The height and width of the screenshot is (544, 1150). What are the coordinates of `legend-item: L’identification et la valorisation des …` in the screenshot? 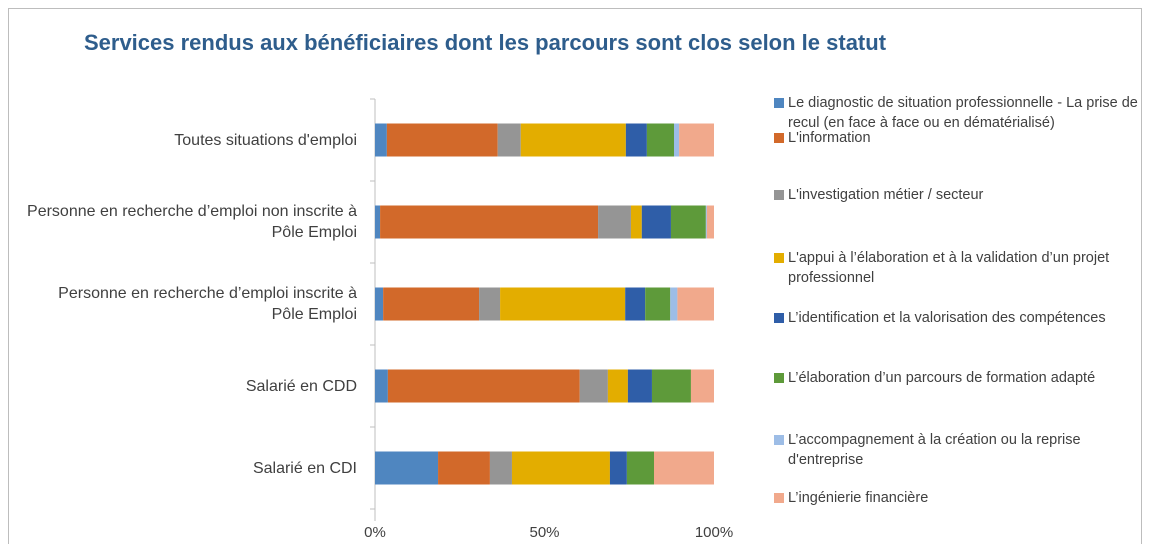 It's located at (962, 318).